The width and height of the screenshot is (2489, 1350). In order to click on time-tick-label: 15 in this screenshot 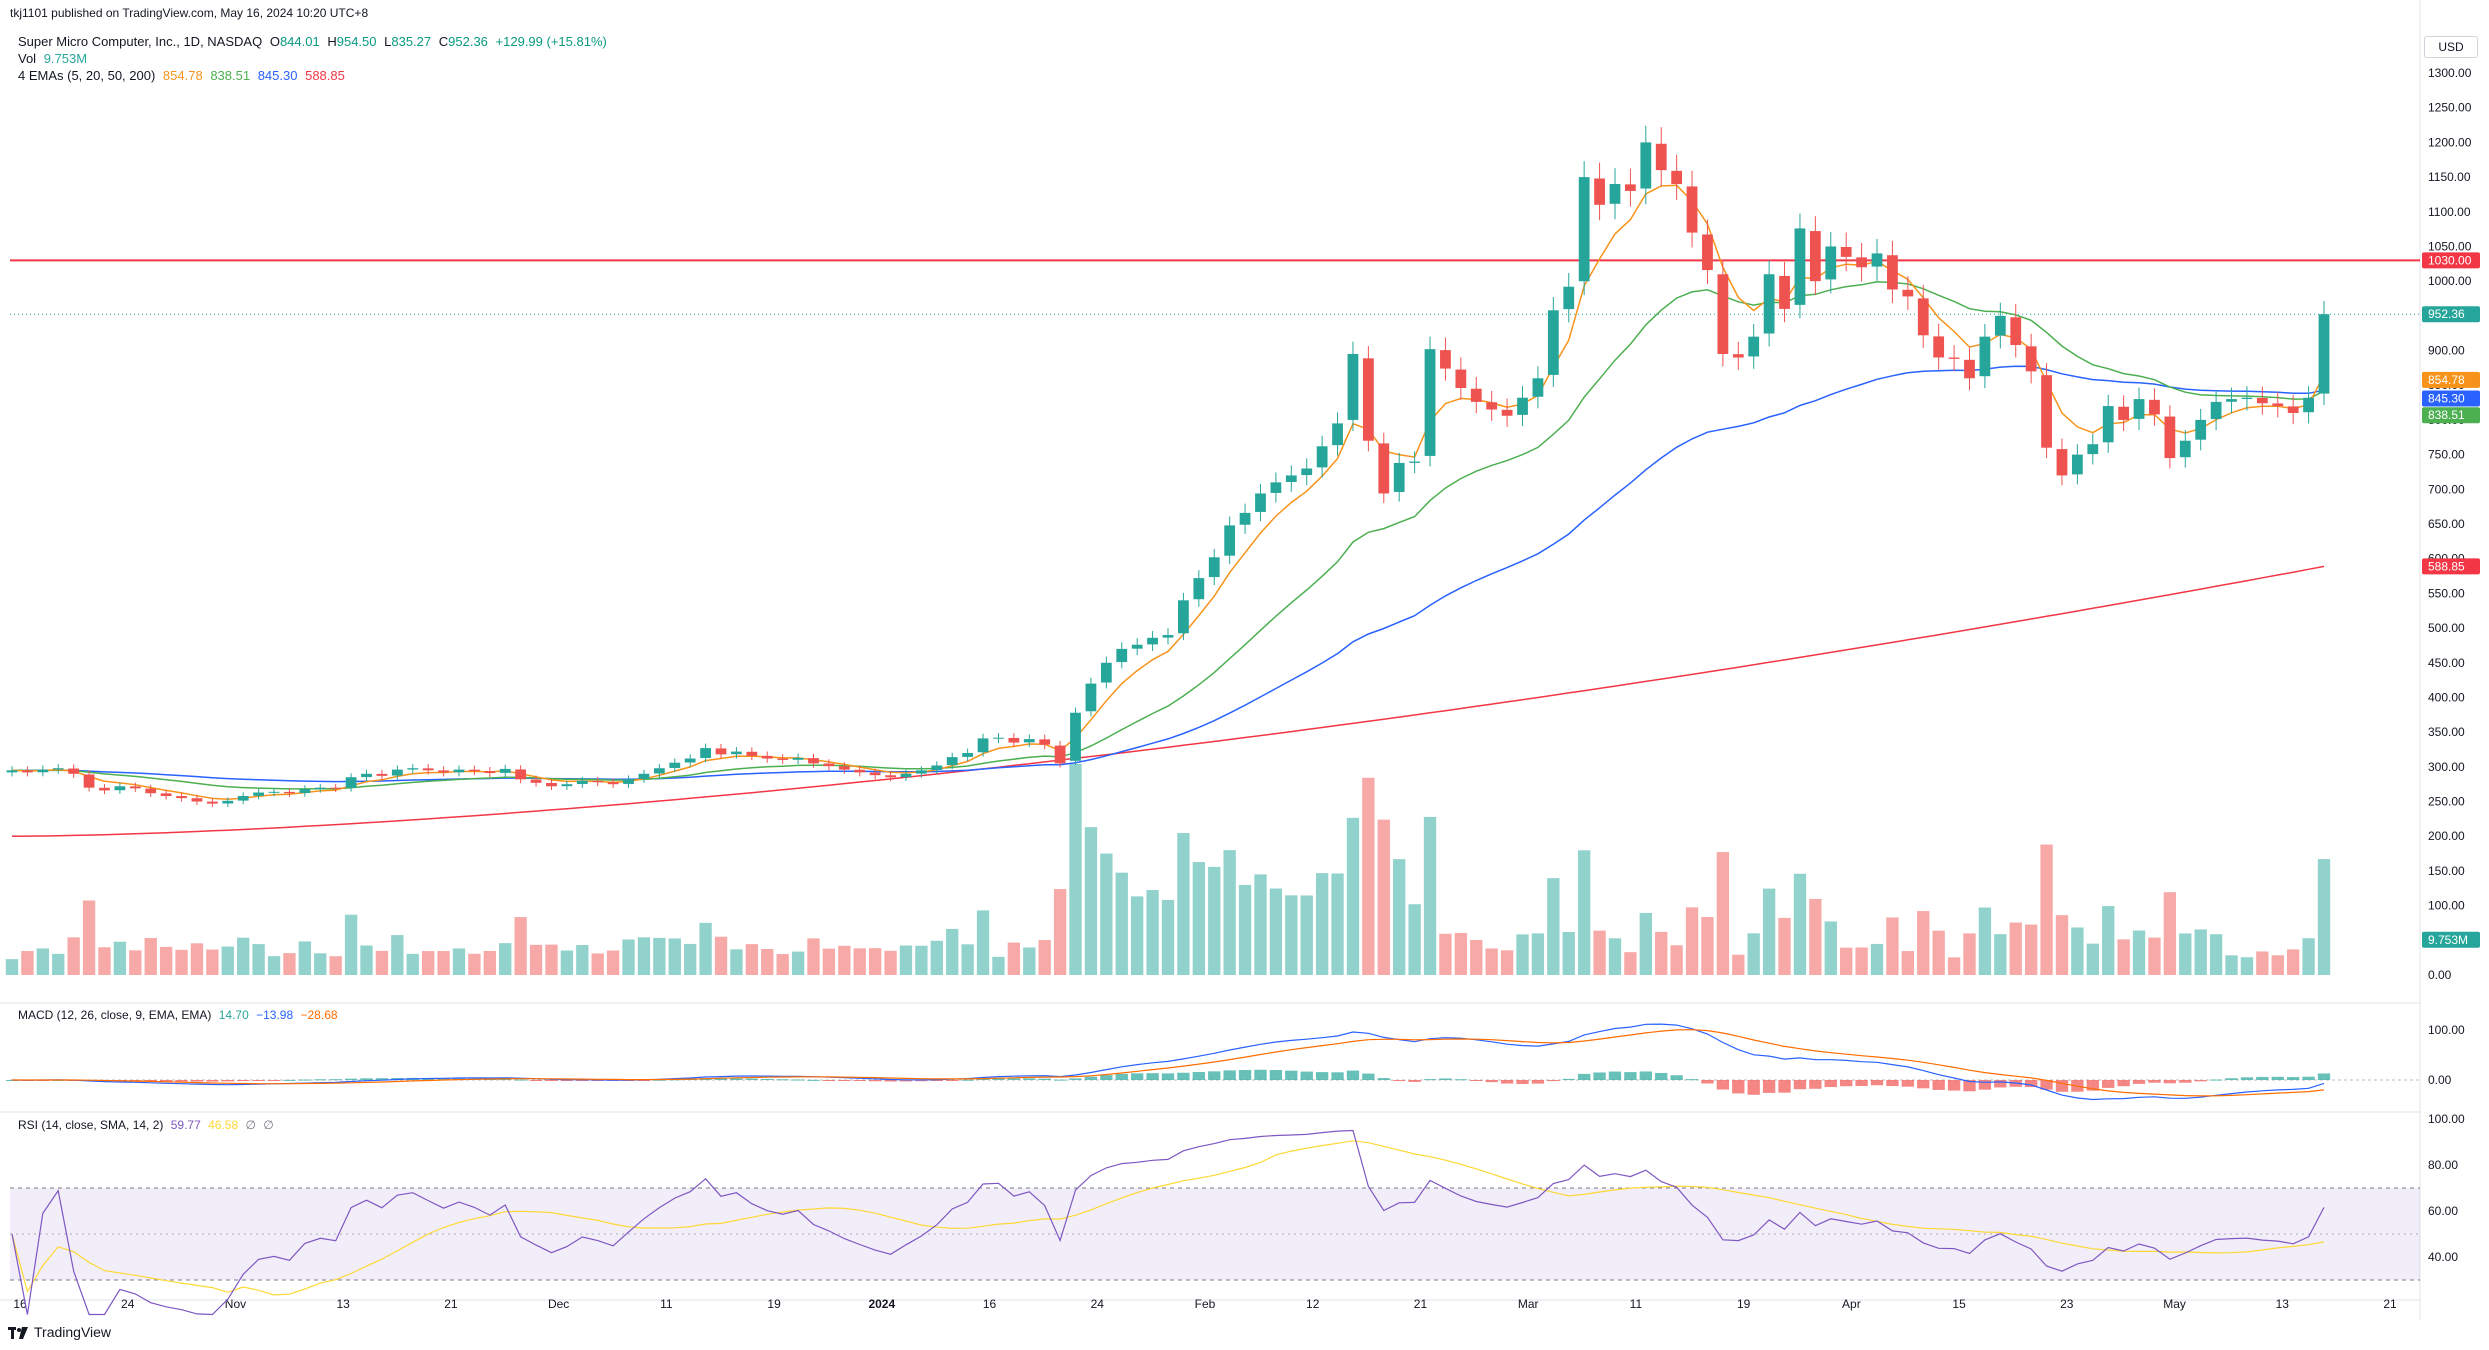, I will do `click(1959, 1304)`.